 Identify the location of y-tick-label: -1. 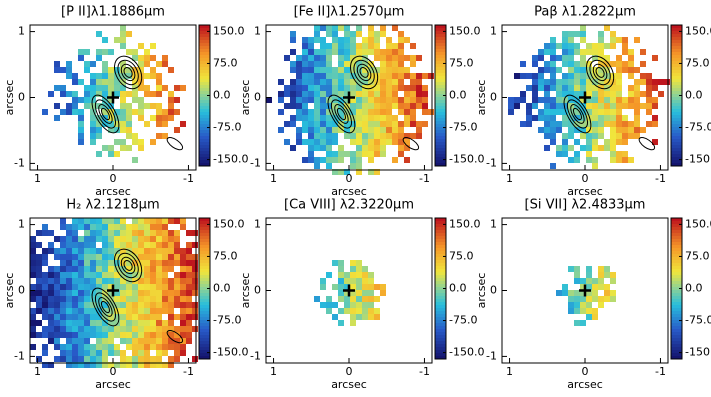
(19, 162).